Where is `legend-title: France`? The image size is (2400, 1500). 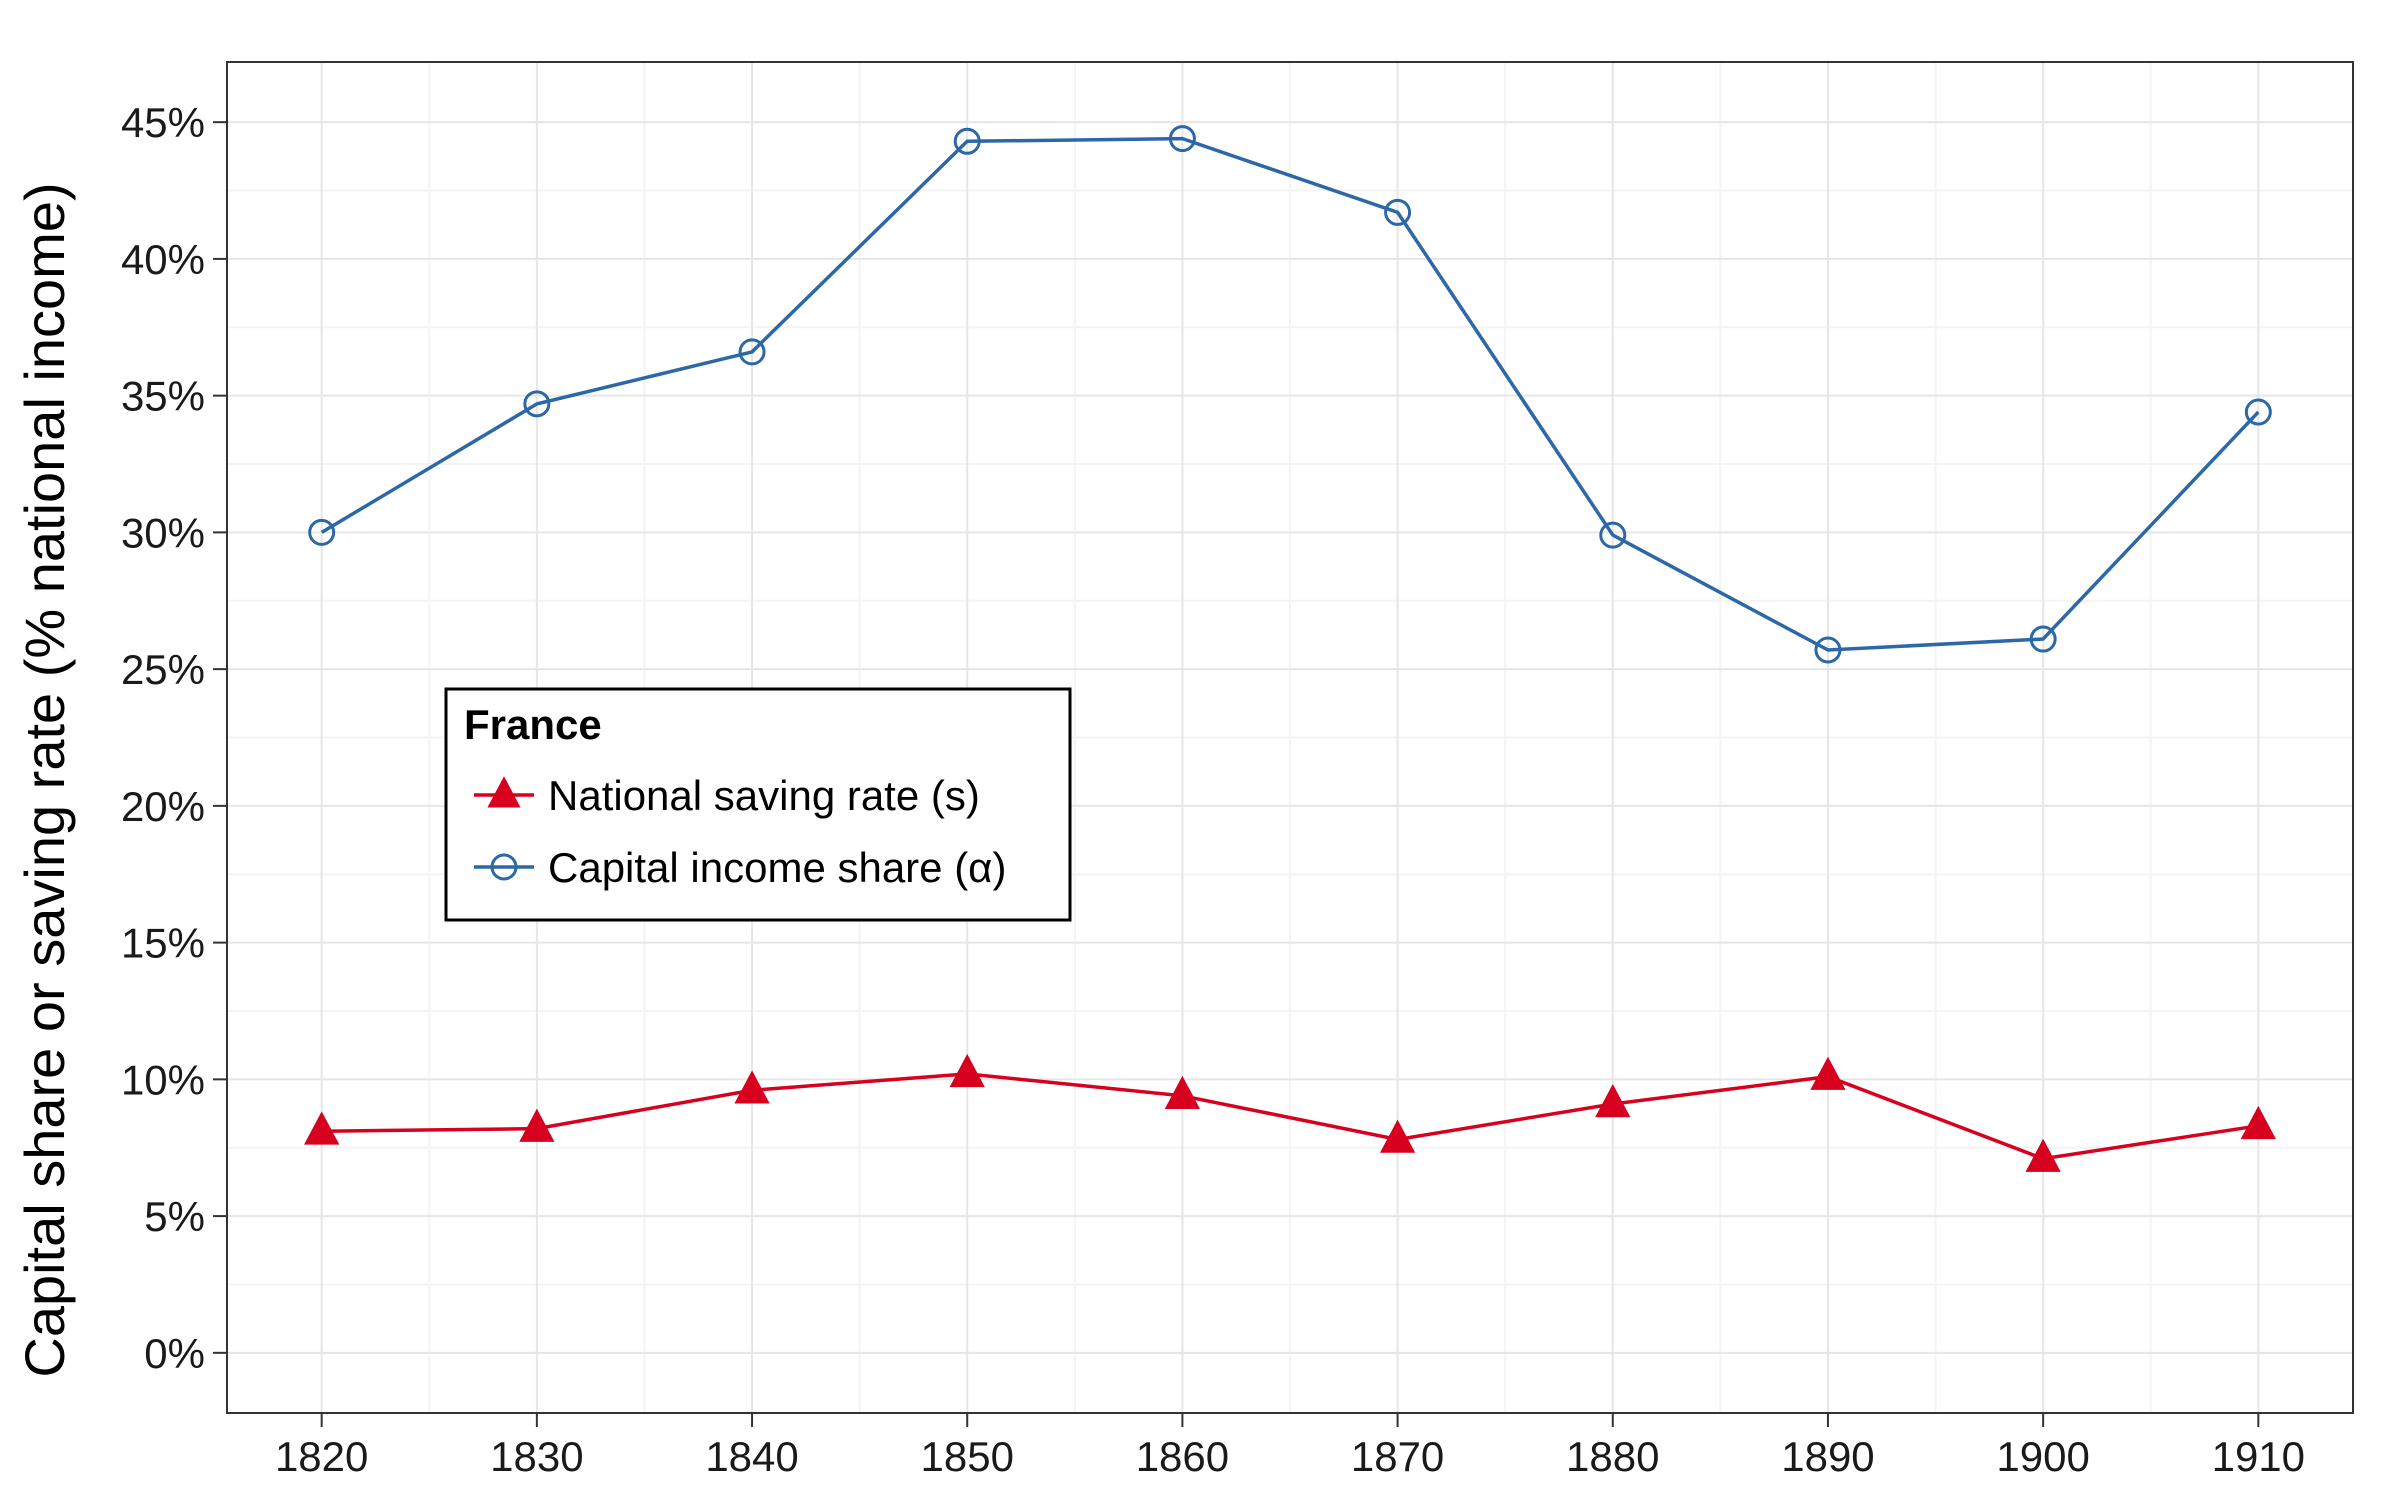
legend-title: France is located at coordinates (533, 724).